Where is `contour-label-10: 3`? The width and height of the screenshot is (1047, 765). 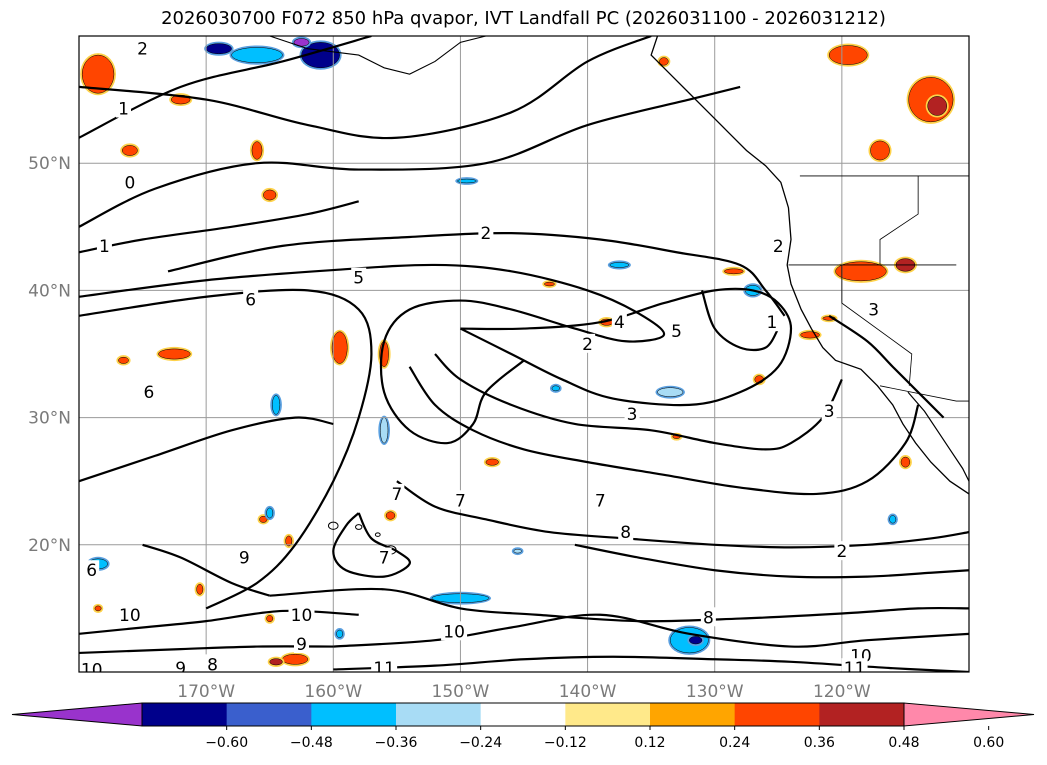 contour-label-10: 3 is located at coordinates (632, 415).